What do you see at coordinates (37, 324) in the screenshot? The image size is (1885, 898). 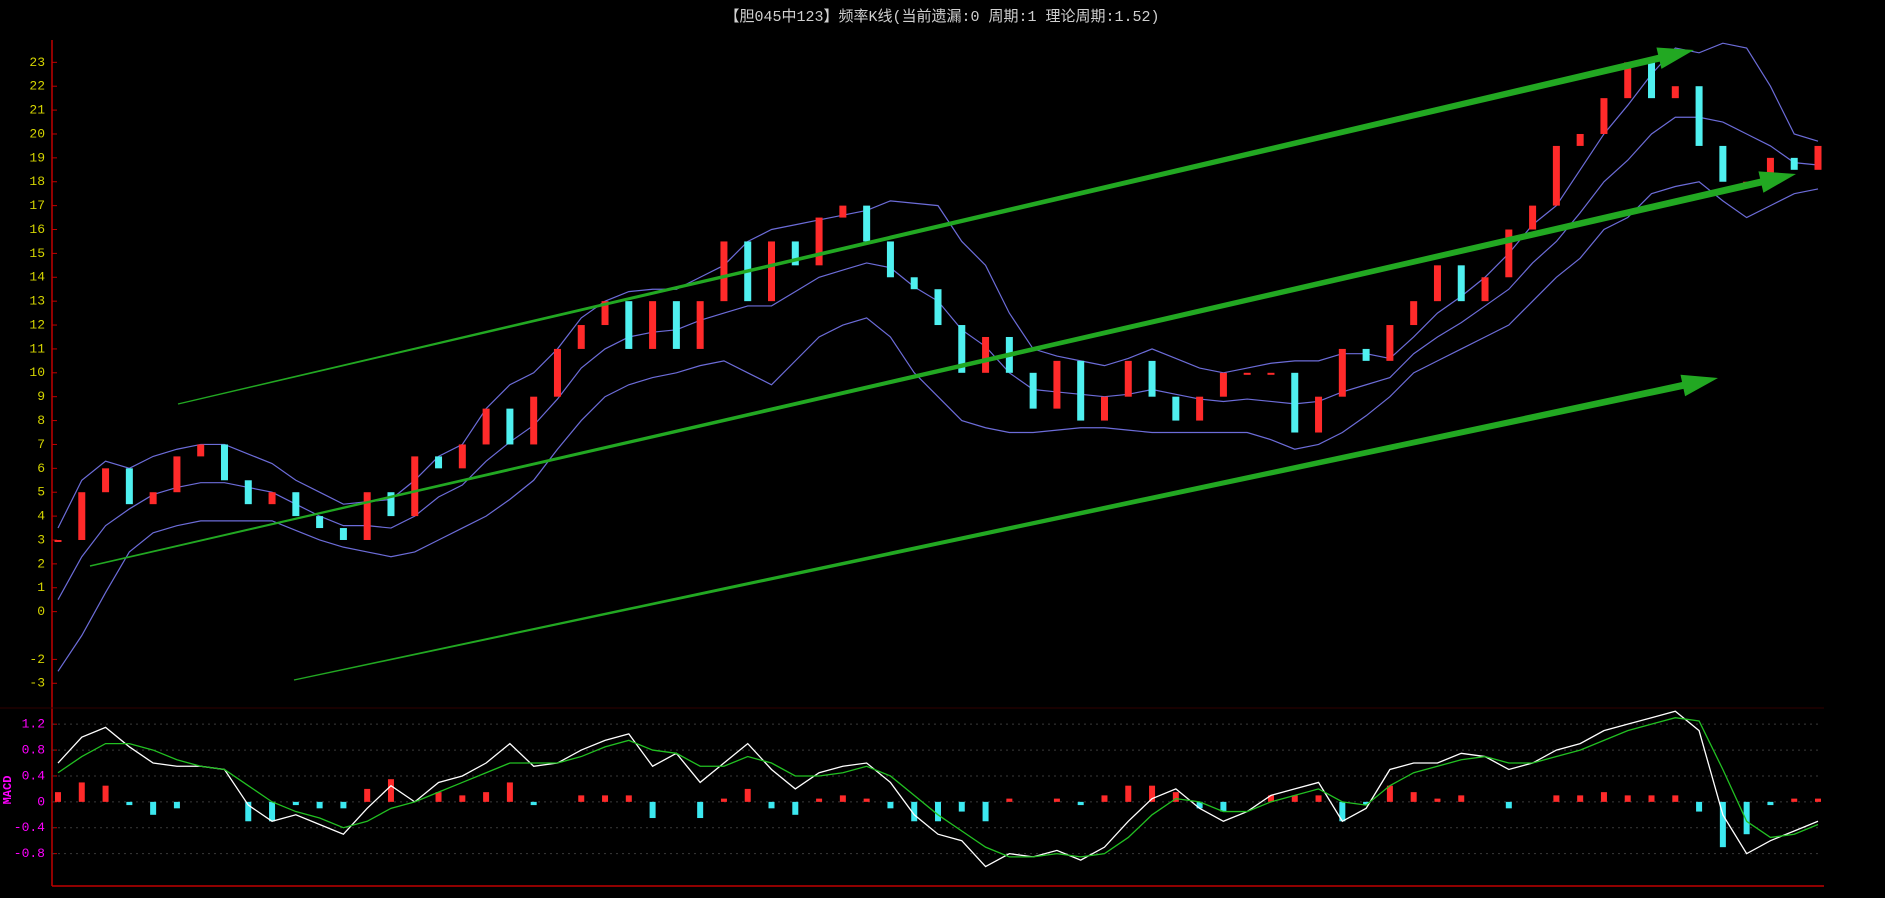 I see `y-tick-label: 12` at bounding box center [37, 324].